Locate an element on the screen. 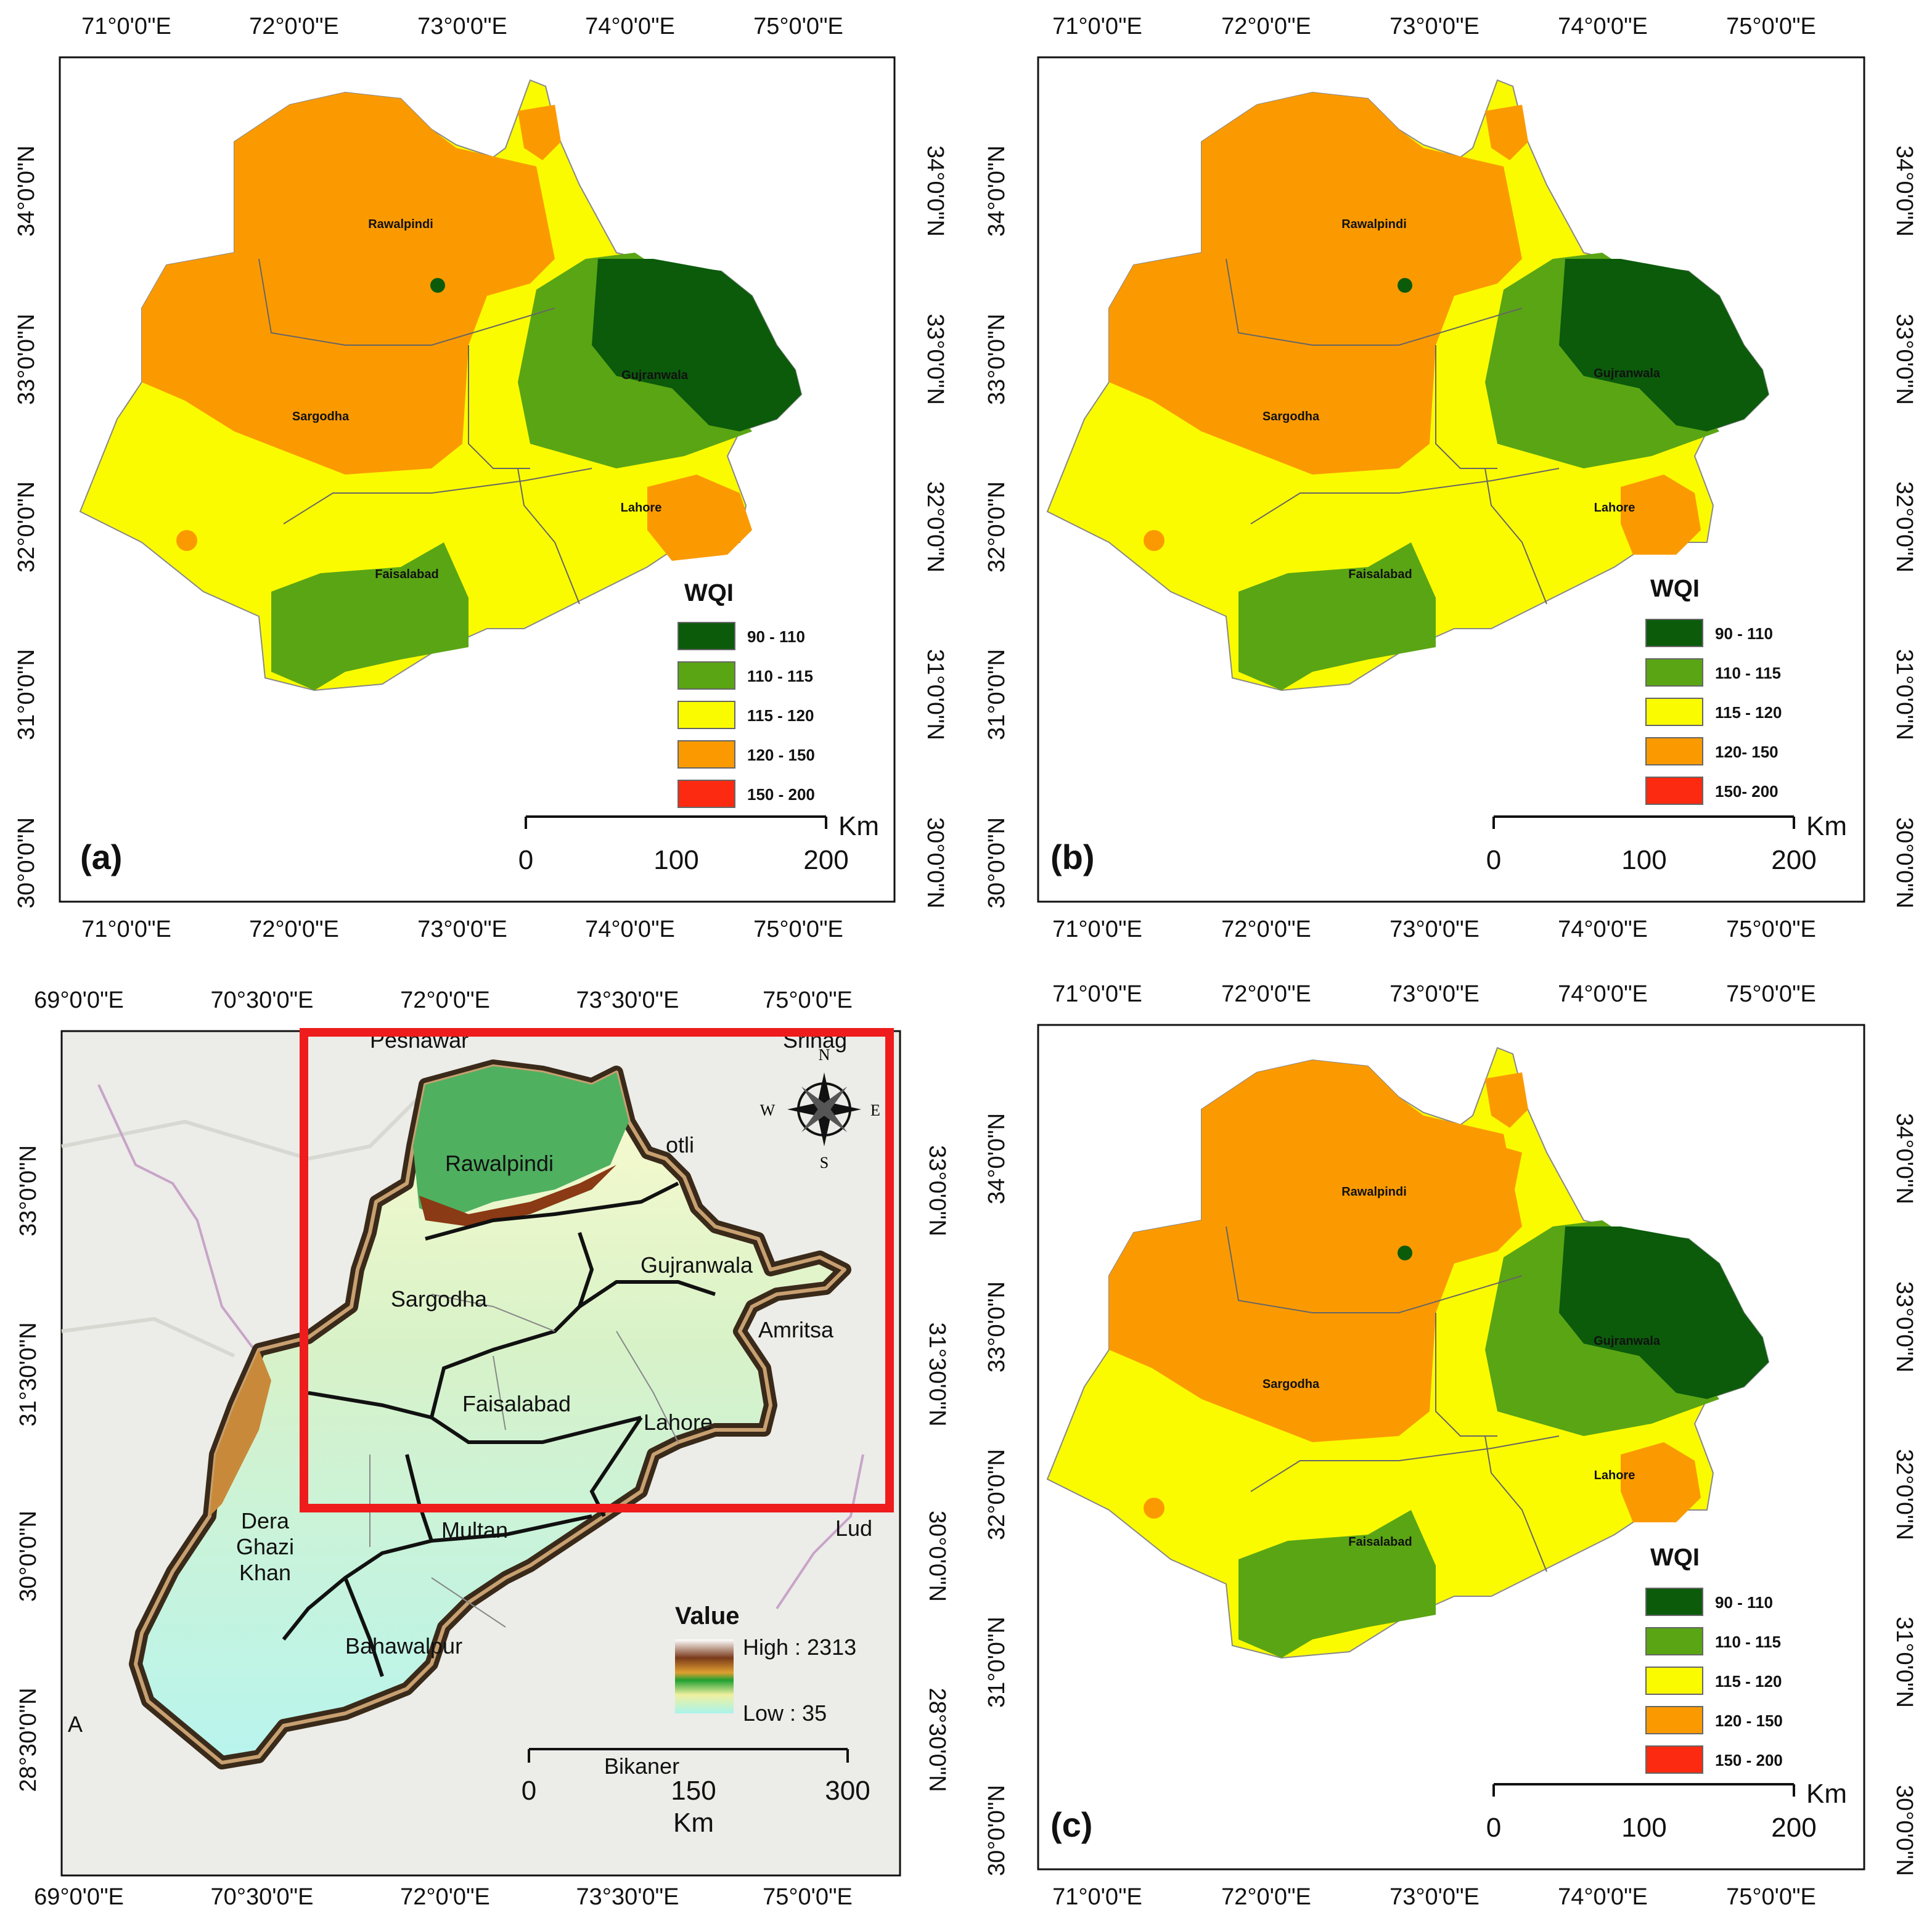 The image size is (1932, 1926). division-label: Lahore is located at coordinates (678, 1422).